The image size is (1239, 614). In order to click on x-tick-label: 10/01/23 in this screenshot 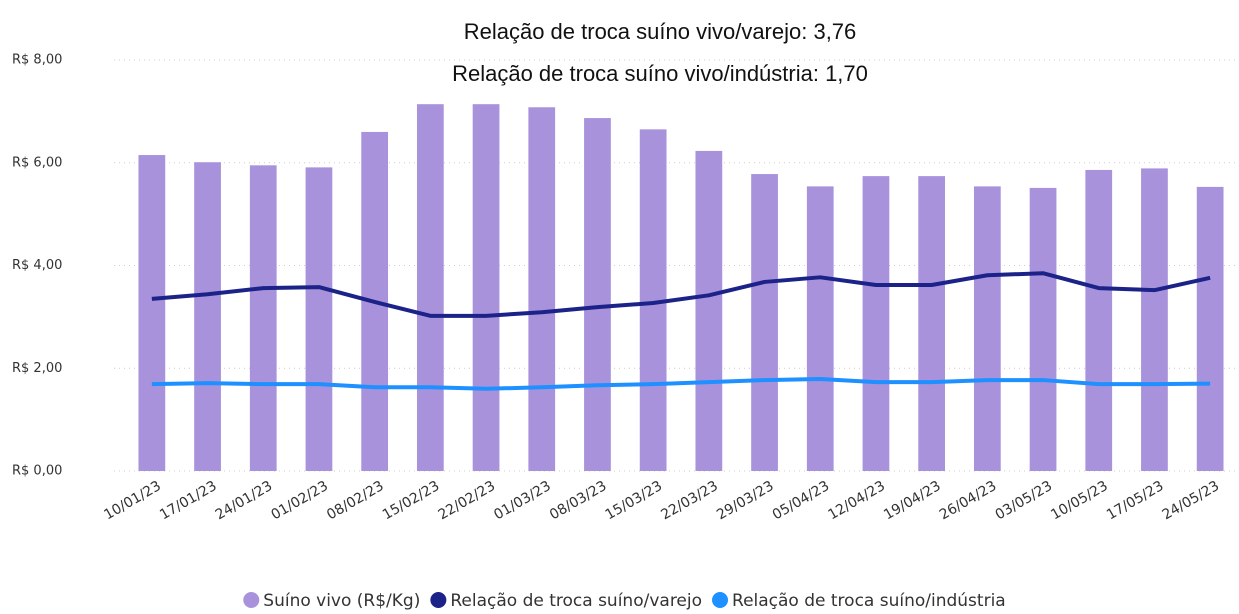, I will do `click(132, 500)`.